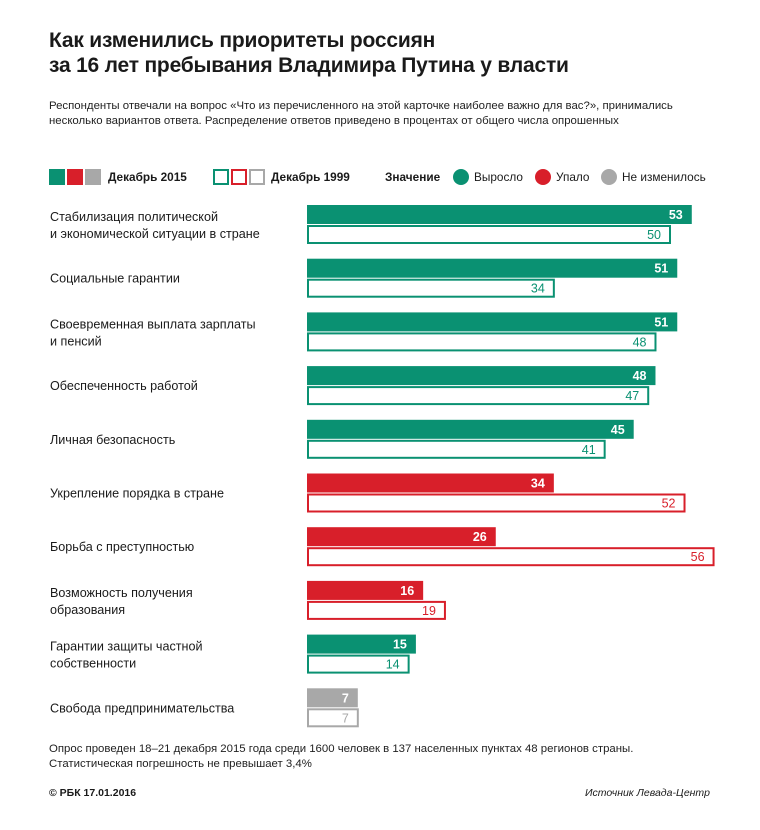 The width and height of the screenshot is (760, 830). I want to click on value-label-2015: 48, so click(640, 376).